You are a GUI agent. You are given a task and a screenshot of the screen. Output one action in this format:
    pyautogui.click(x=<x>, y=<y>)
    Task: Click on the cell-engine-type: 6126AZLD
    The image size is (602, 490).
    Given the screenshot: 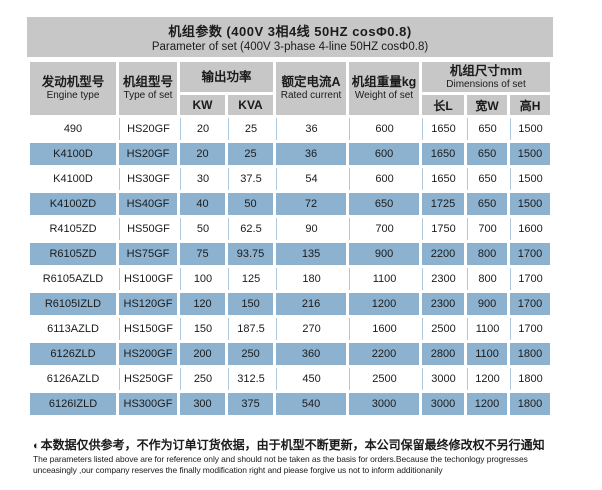 What is the action you would take?
    pyautogui.click(x=73, y=379)
    